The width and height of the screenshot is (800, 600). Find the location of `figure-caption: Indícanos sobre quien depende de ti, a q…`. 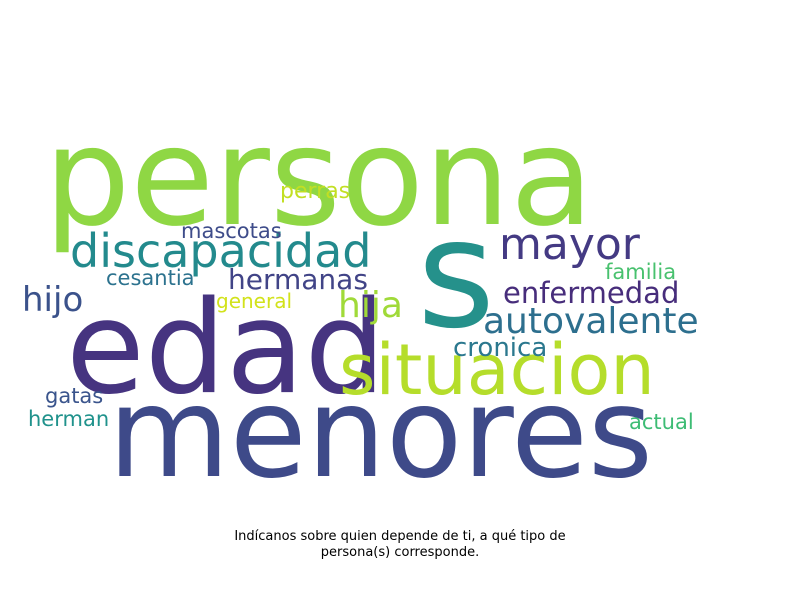

figure-caption: Indícanos sobre quien depende de ti, a q… is located at coordinates (400, 545).